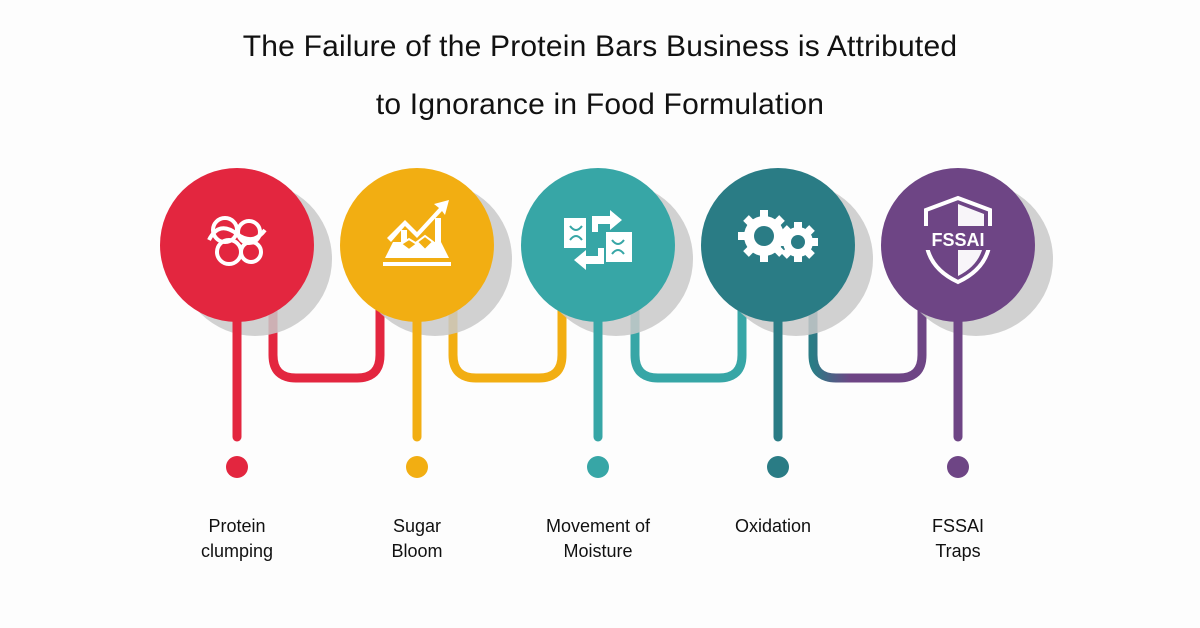  Describe the element at coordinates (417, 539) in the screenshot. I see `step-label-2: Sugar Bloom` at that location.